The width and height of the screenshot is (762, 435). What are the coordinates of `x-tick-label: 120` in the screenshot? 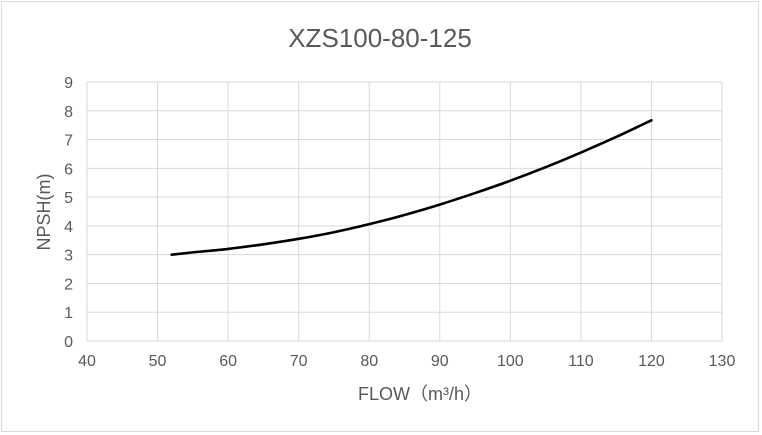 It's located at (651, 361).